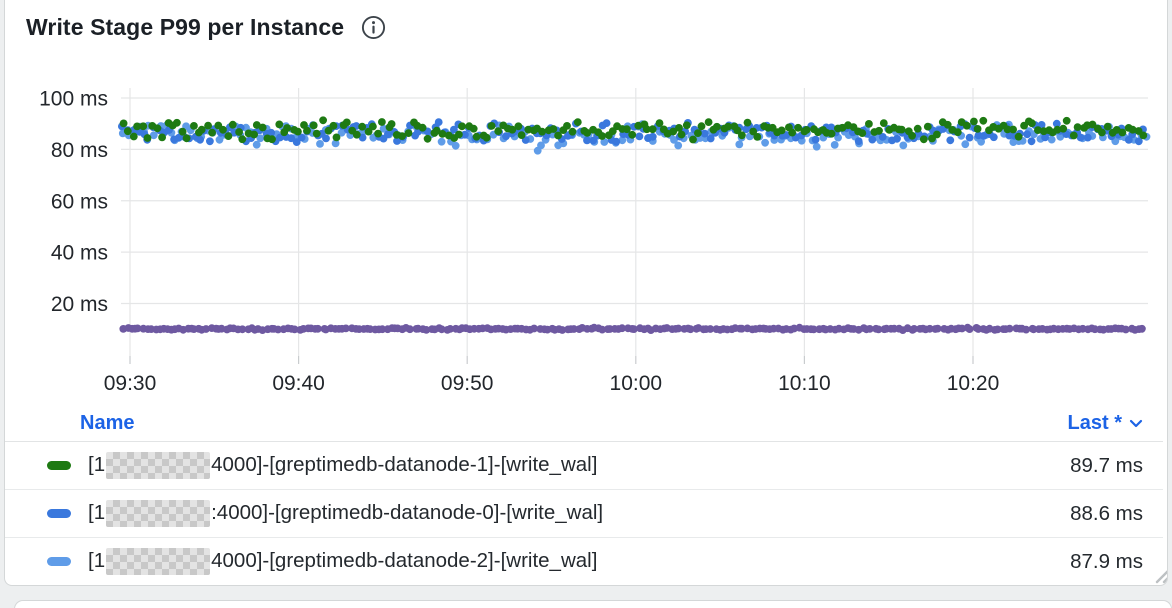 The image size is (1172, 608). I want to click on next-panel-top-edge, so click(593, 604).